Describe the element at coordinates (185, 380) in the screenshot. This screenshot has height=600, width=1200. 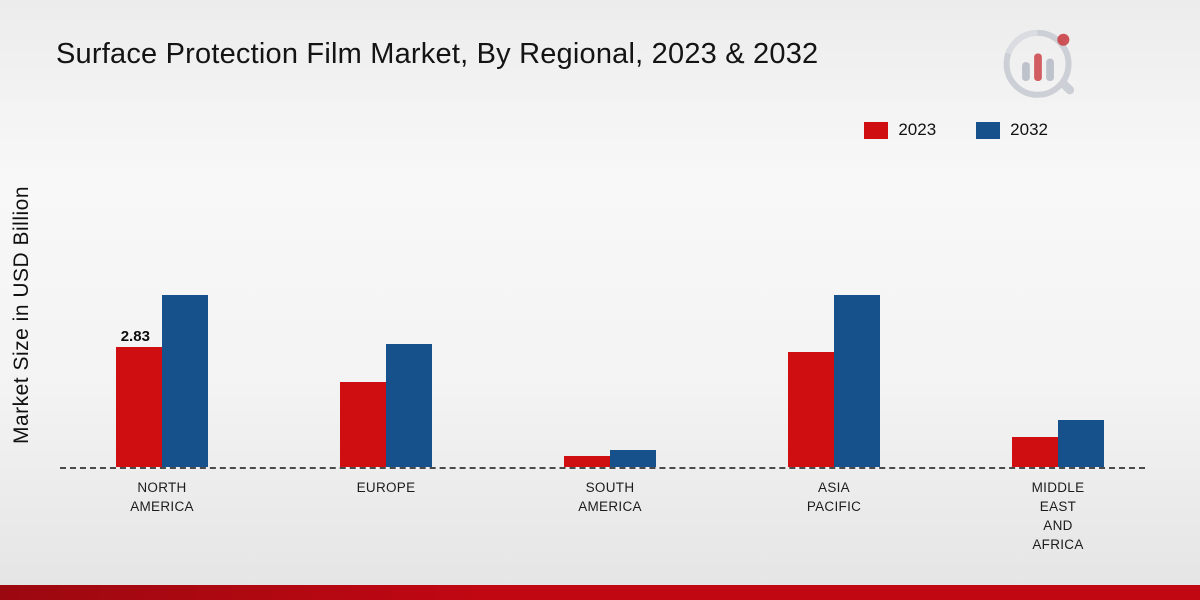
I see `bar-2032-north-america` at that location.